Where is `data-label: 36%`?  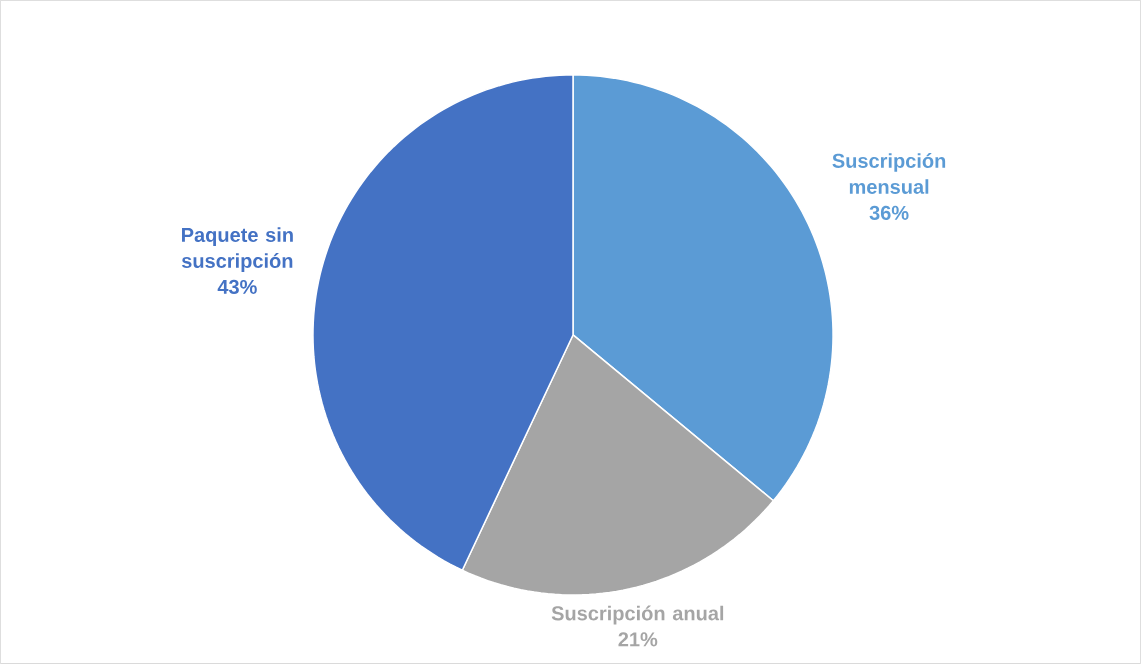
data-label: 36% is located at coordinates (889, 212).